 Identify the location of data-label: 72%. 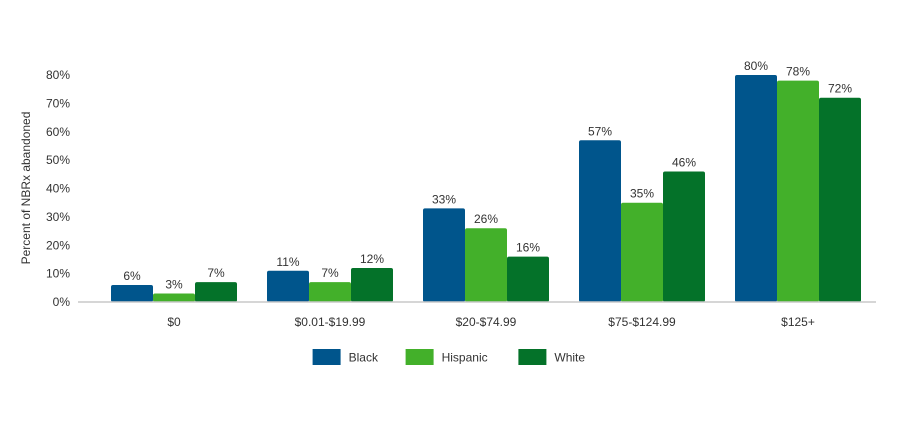
(840, 89).